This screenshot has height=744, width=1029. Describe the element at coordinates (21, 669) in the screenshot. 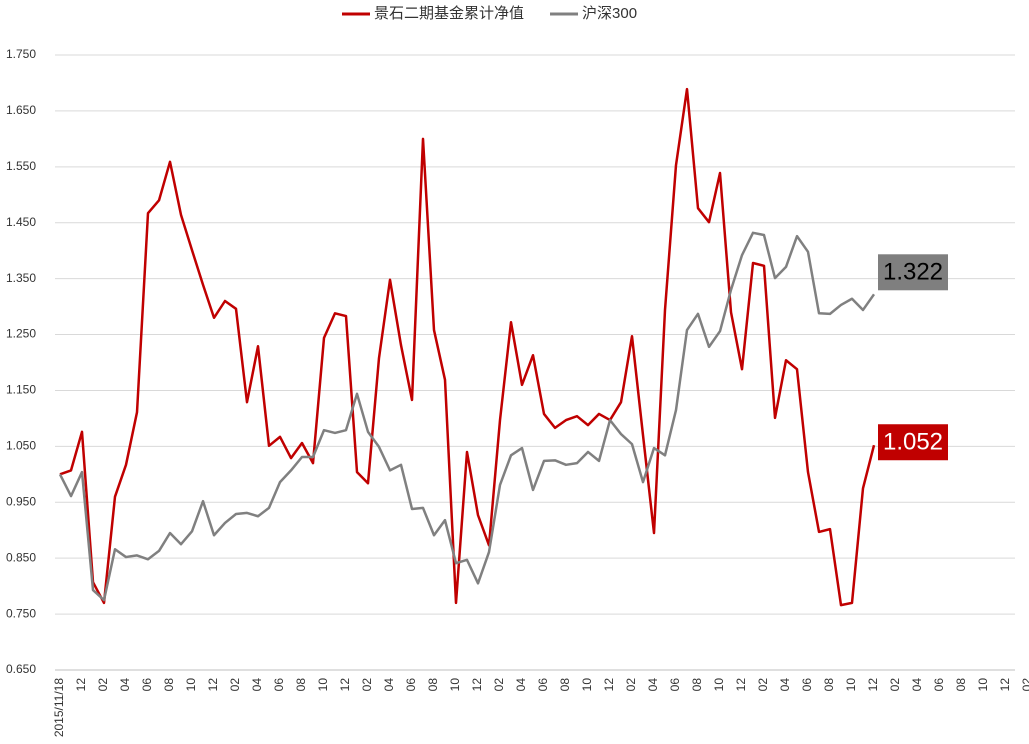

I see `y-tick-label: 0.650` at that location.